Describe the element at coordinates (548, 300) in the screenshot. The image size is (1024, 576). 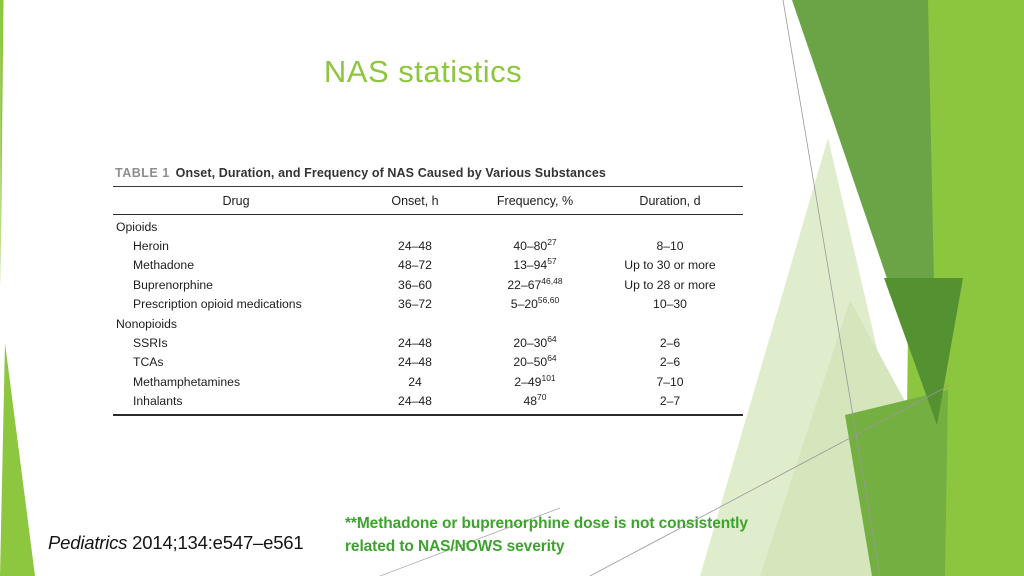
I see `reference-superscript: 56,60` at that location.